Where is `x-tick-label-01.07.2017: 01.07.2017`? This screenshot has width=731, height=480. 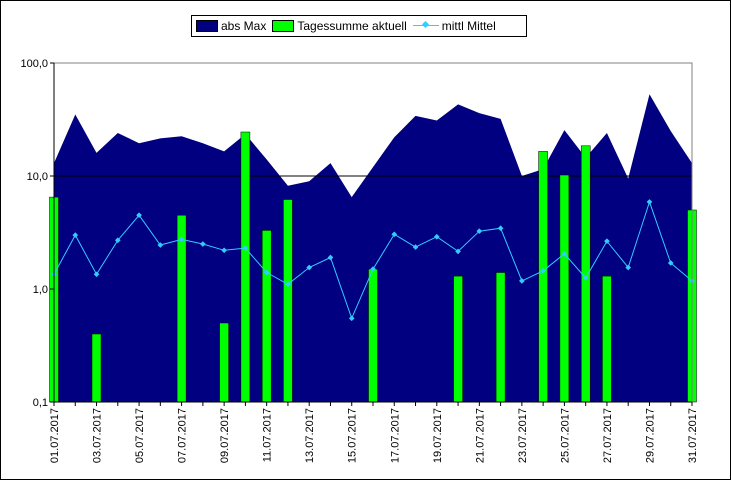 x-tick-label-01.07.2017: 01.07.2017 is located at coordinates (55, 435).